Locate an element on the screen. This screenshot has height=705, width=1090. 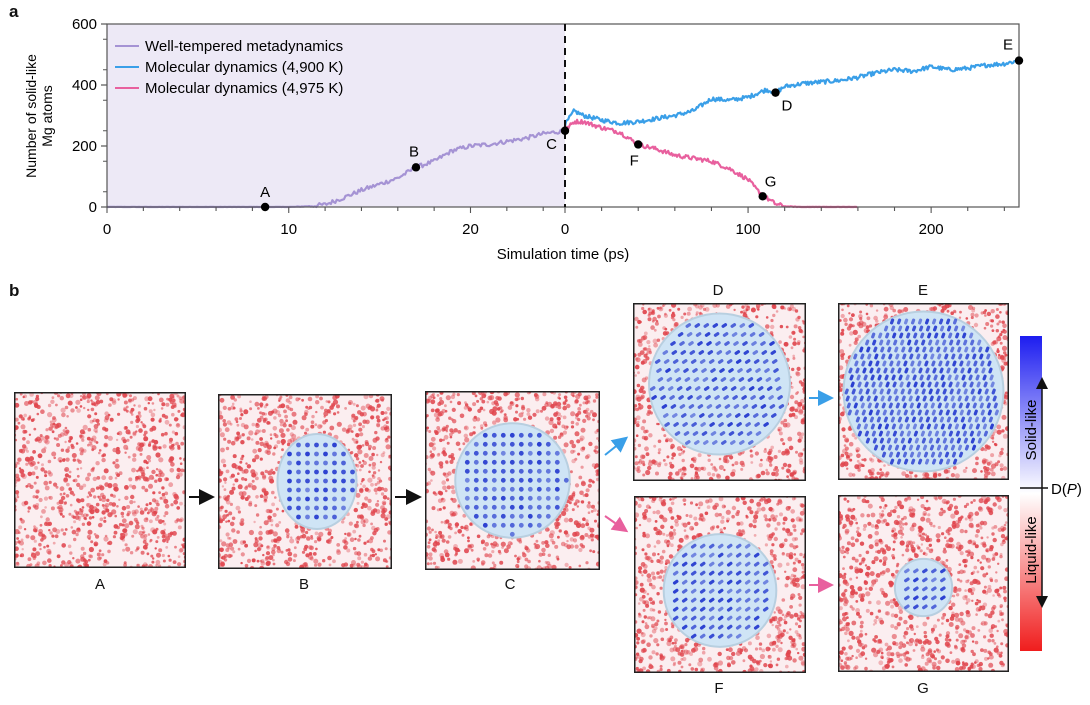
panel-label-a: a is located at coordinates (14, 11).